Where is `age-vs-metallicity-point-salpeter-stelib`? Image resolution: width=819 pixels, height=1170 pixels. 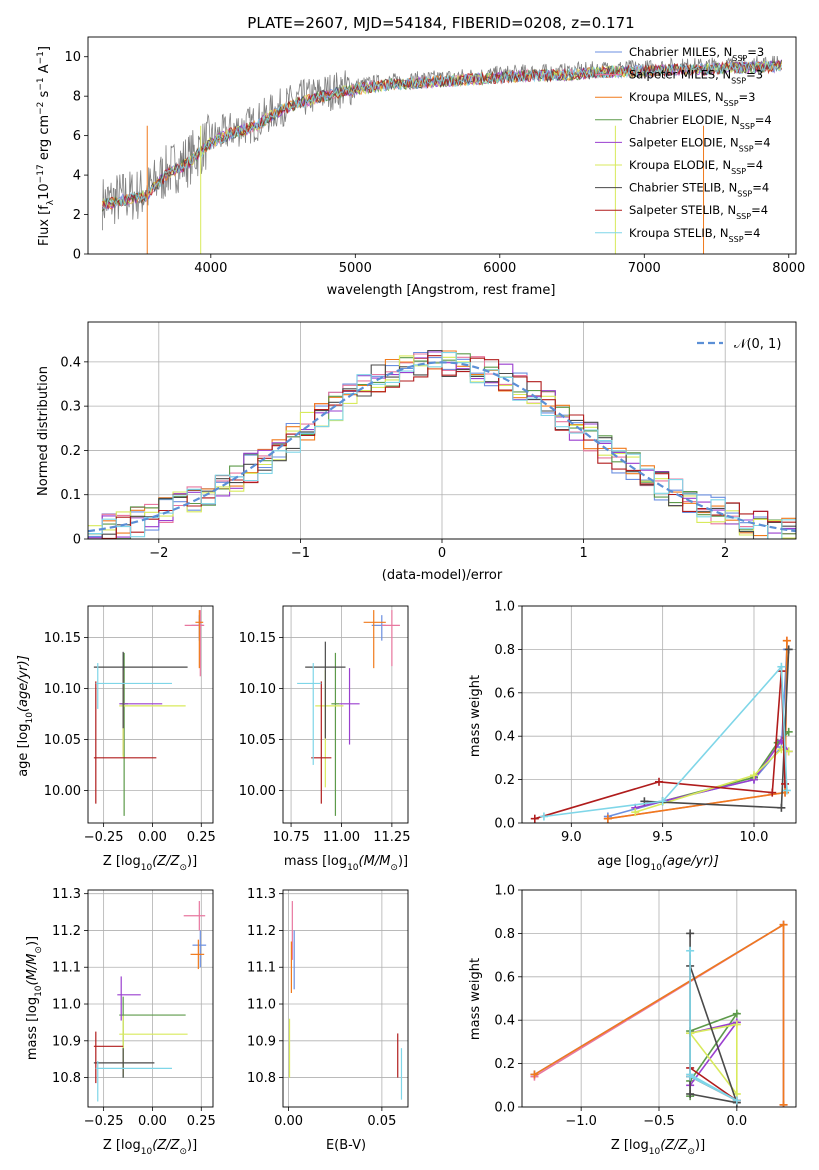
age-vs-metallicity-point-salpeter-stelib is located at coordinates (125, 742).